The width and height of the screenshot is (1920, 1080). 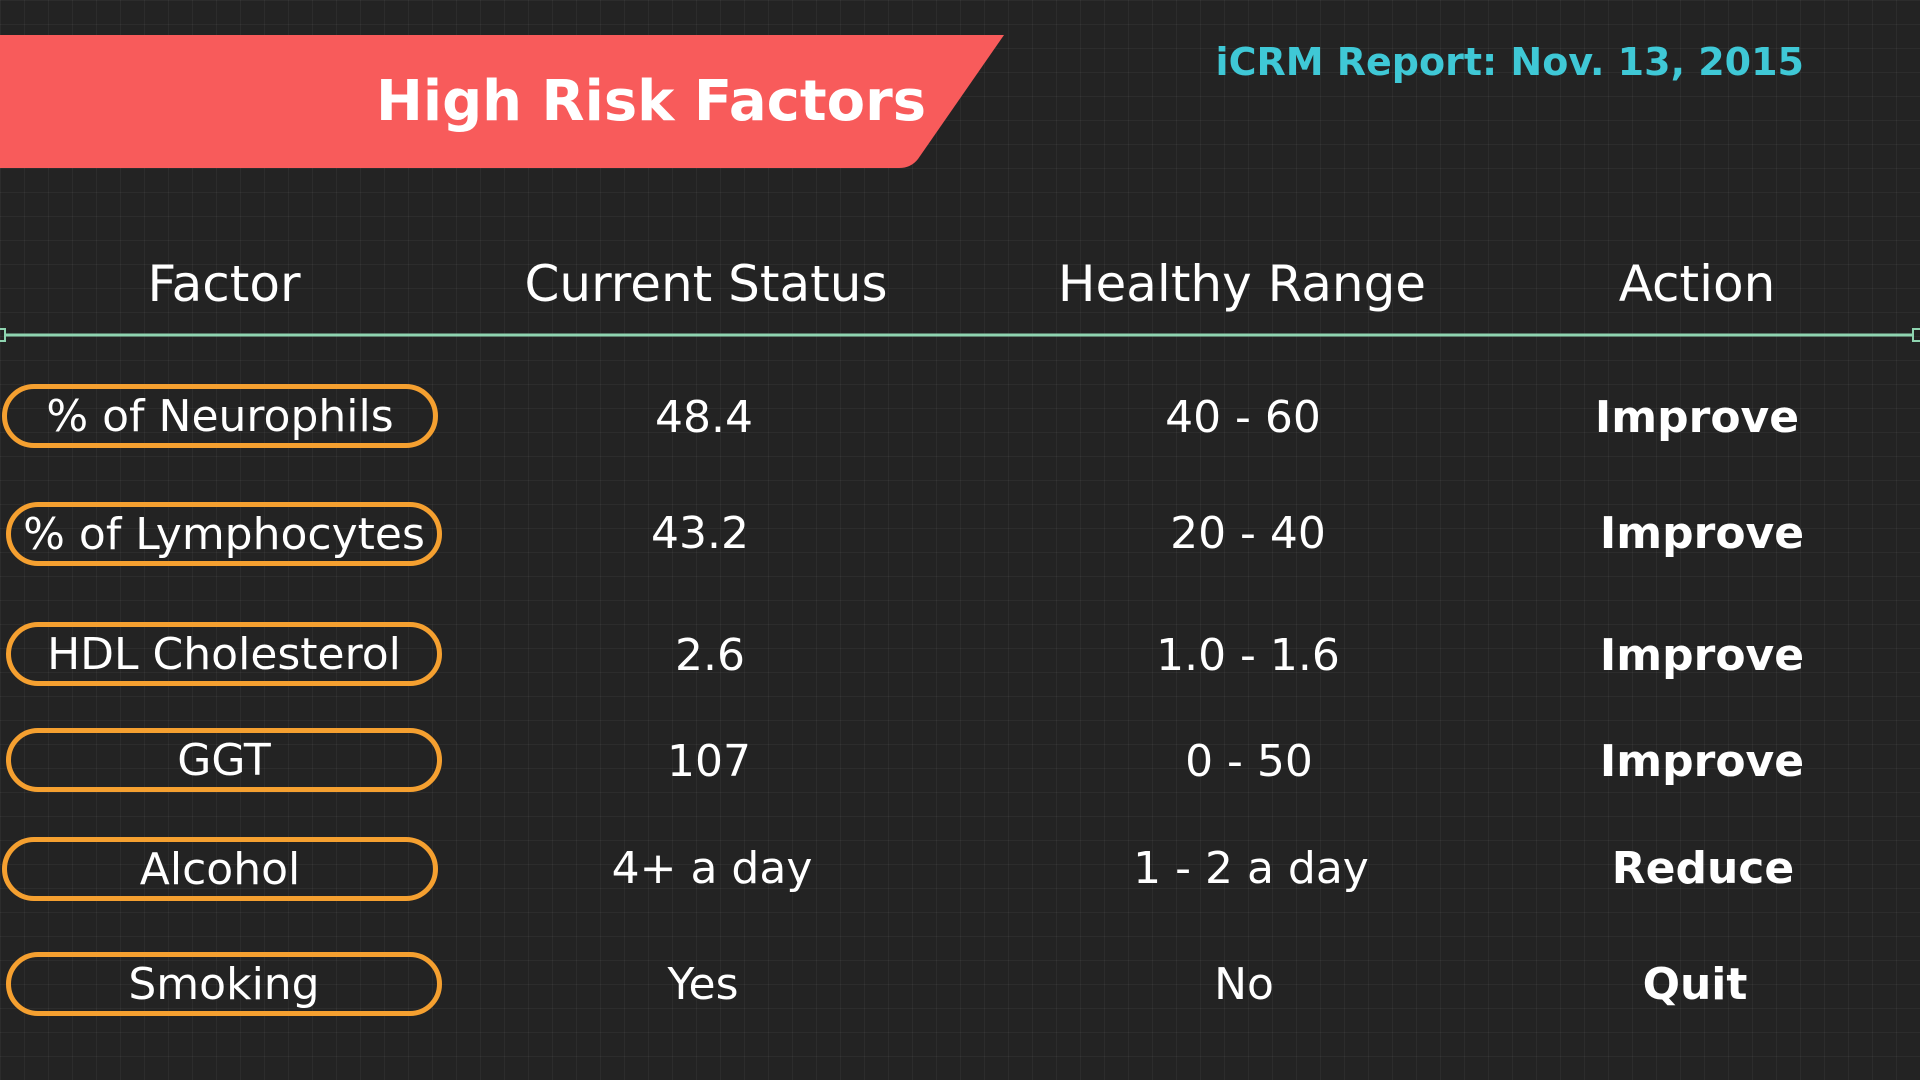 What do you see at coordinates (651, 101) in the screenshot?
I see `page-title: High Risk Factors` at bounding box center [651, 101].